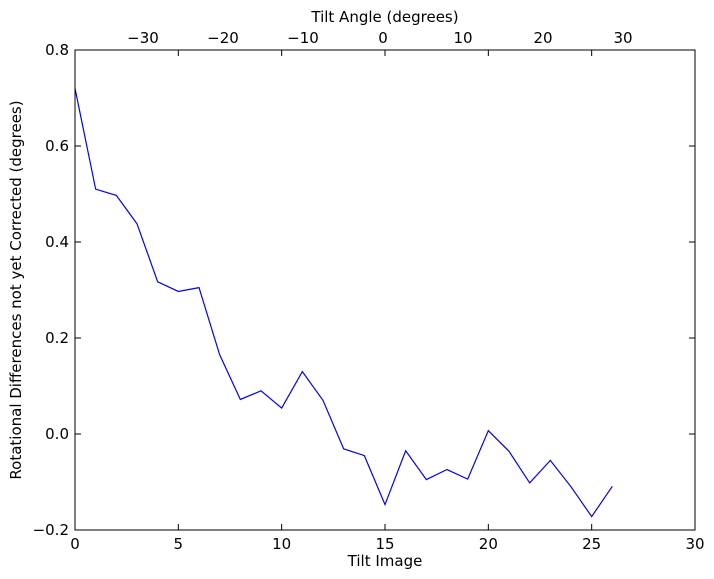 Image resolution: width=714 pixels, height=579 pixels. What do you see at coordinates (51, 530) in the screenshot?
I see `y-tick-label: −0.2` at bounding box center [51, 530].